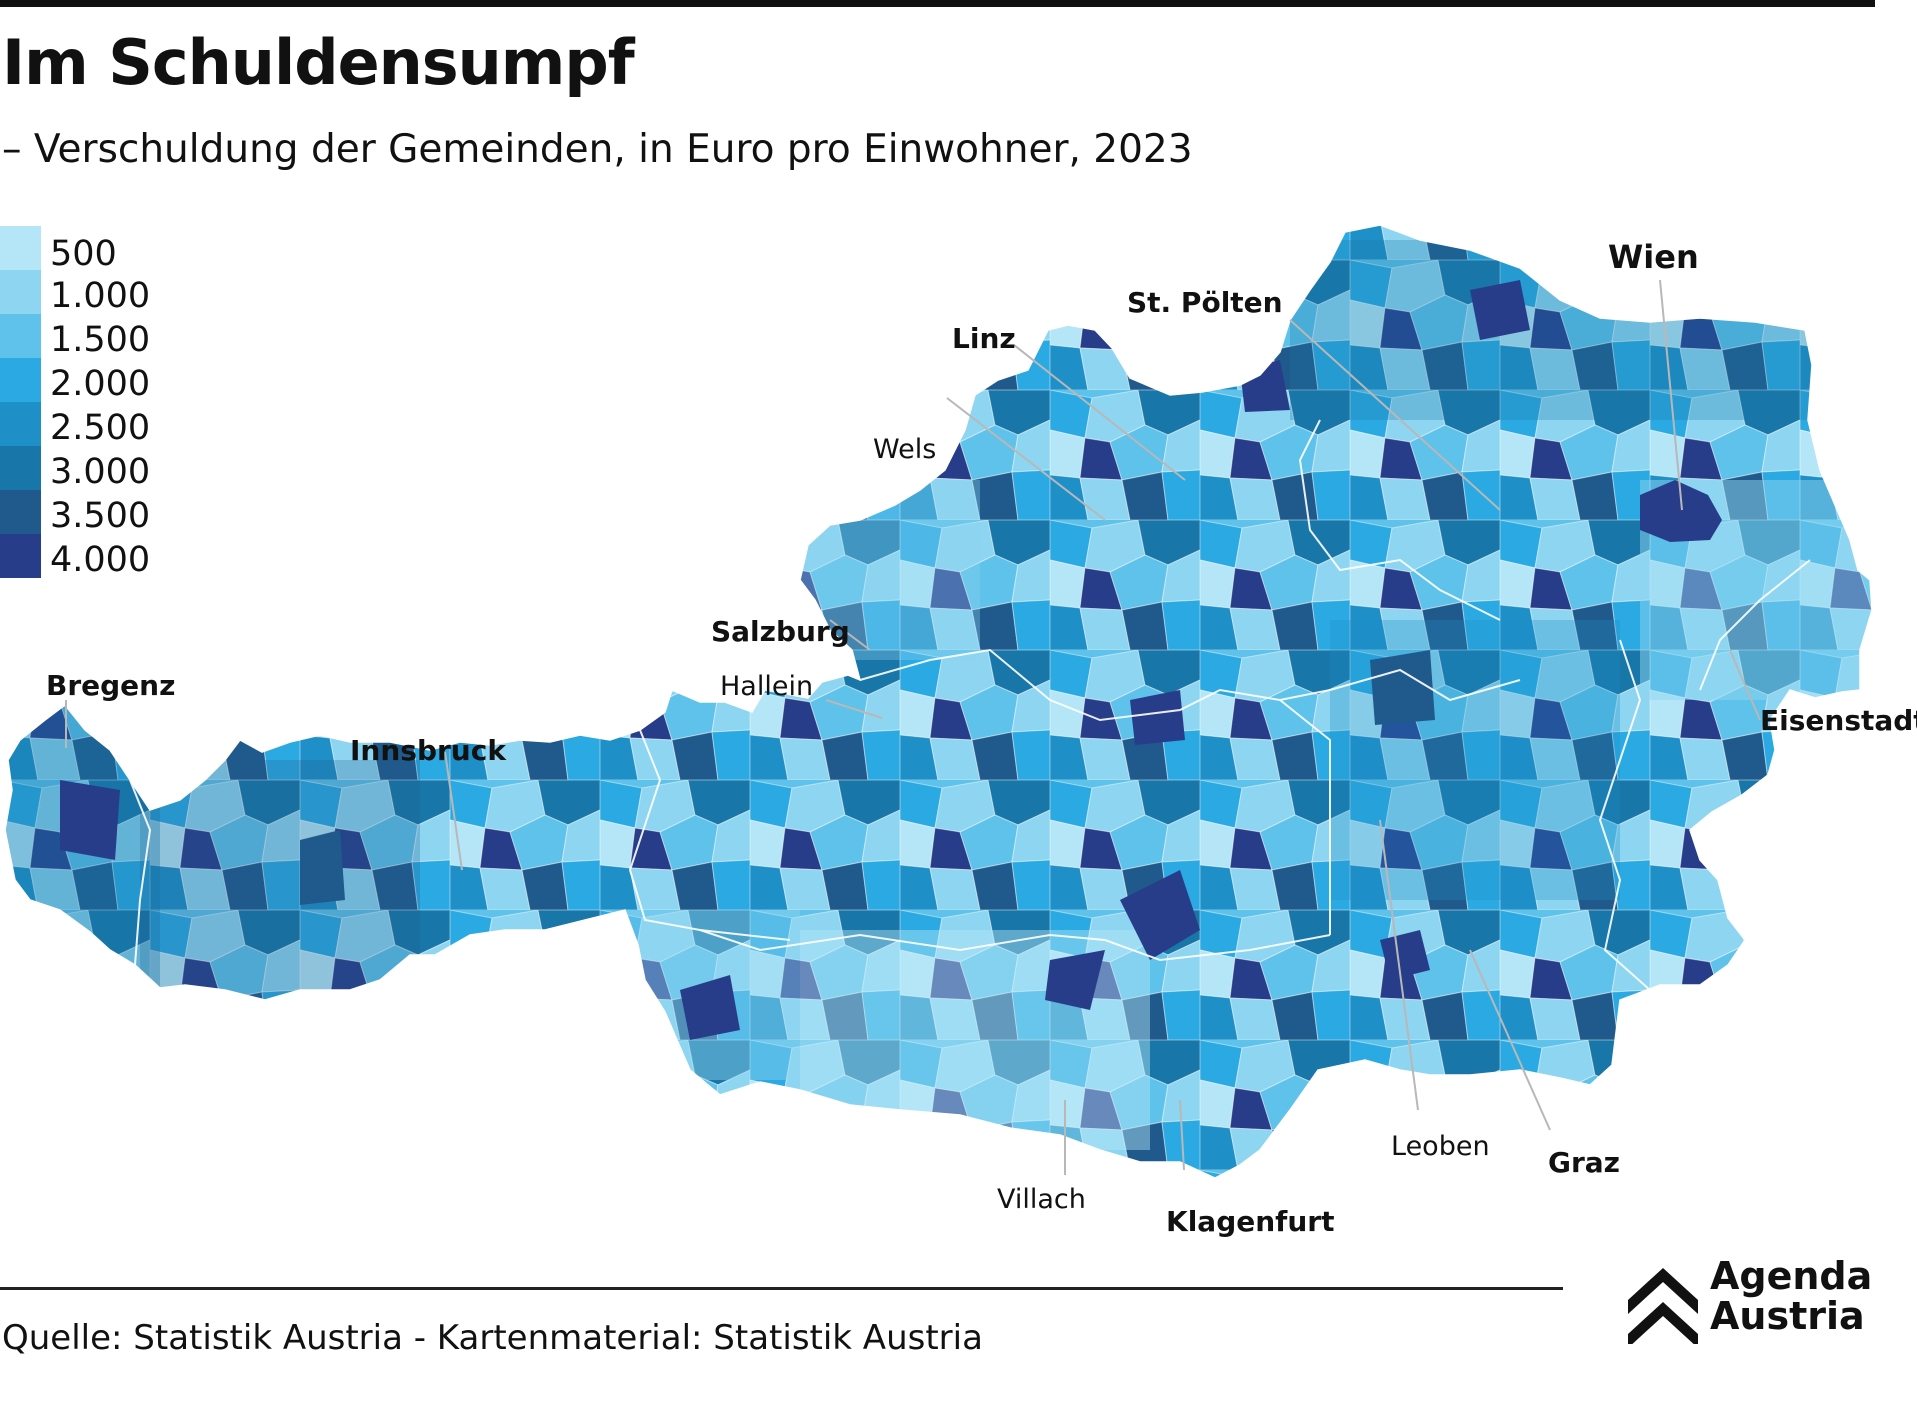  What do you see at coordinates (1653, 257) in the screenshot?
I see `label-wien: Wien` at bounding box center [1653, 257].